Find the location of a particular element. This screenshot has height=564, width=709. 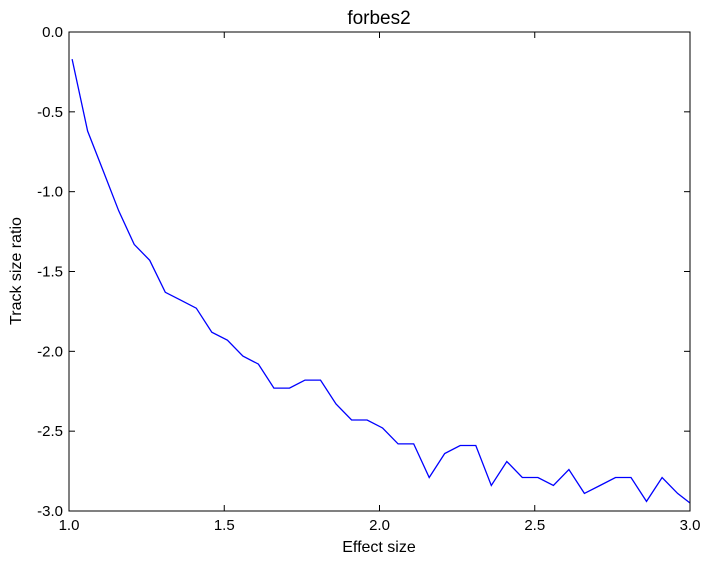

x-tick-label-3: 2.5 is located at coordinates (534, 525).